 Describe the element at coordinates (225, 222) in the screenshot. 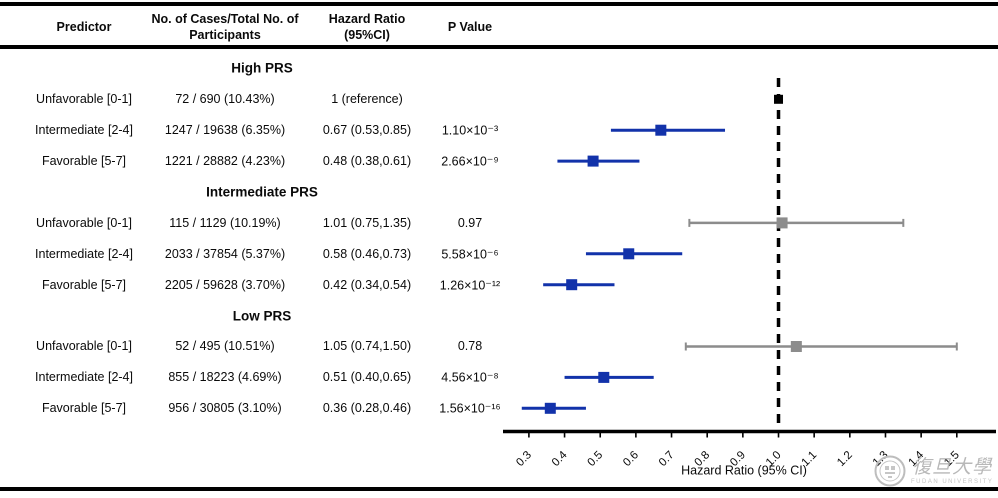

I see `cases-cell: 115 / 1129 (10.19%)` at that location.